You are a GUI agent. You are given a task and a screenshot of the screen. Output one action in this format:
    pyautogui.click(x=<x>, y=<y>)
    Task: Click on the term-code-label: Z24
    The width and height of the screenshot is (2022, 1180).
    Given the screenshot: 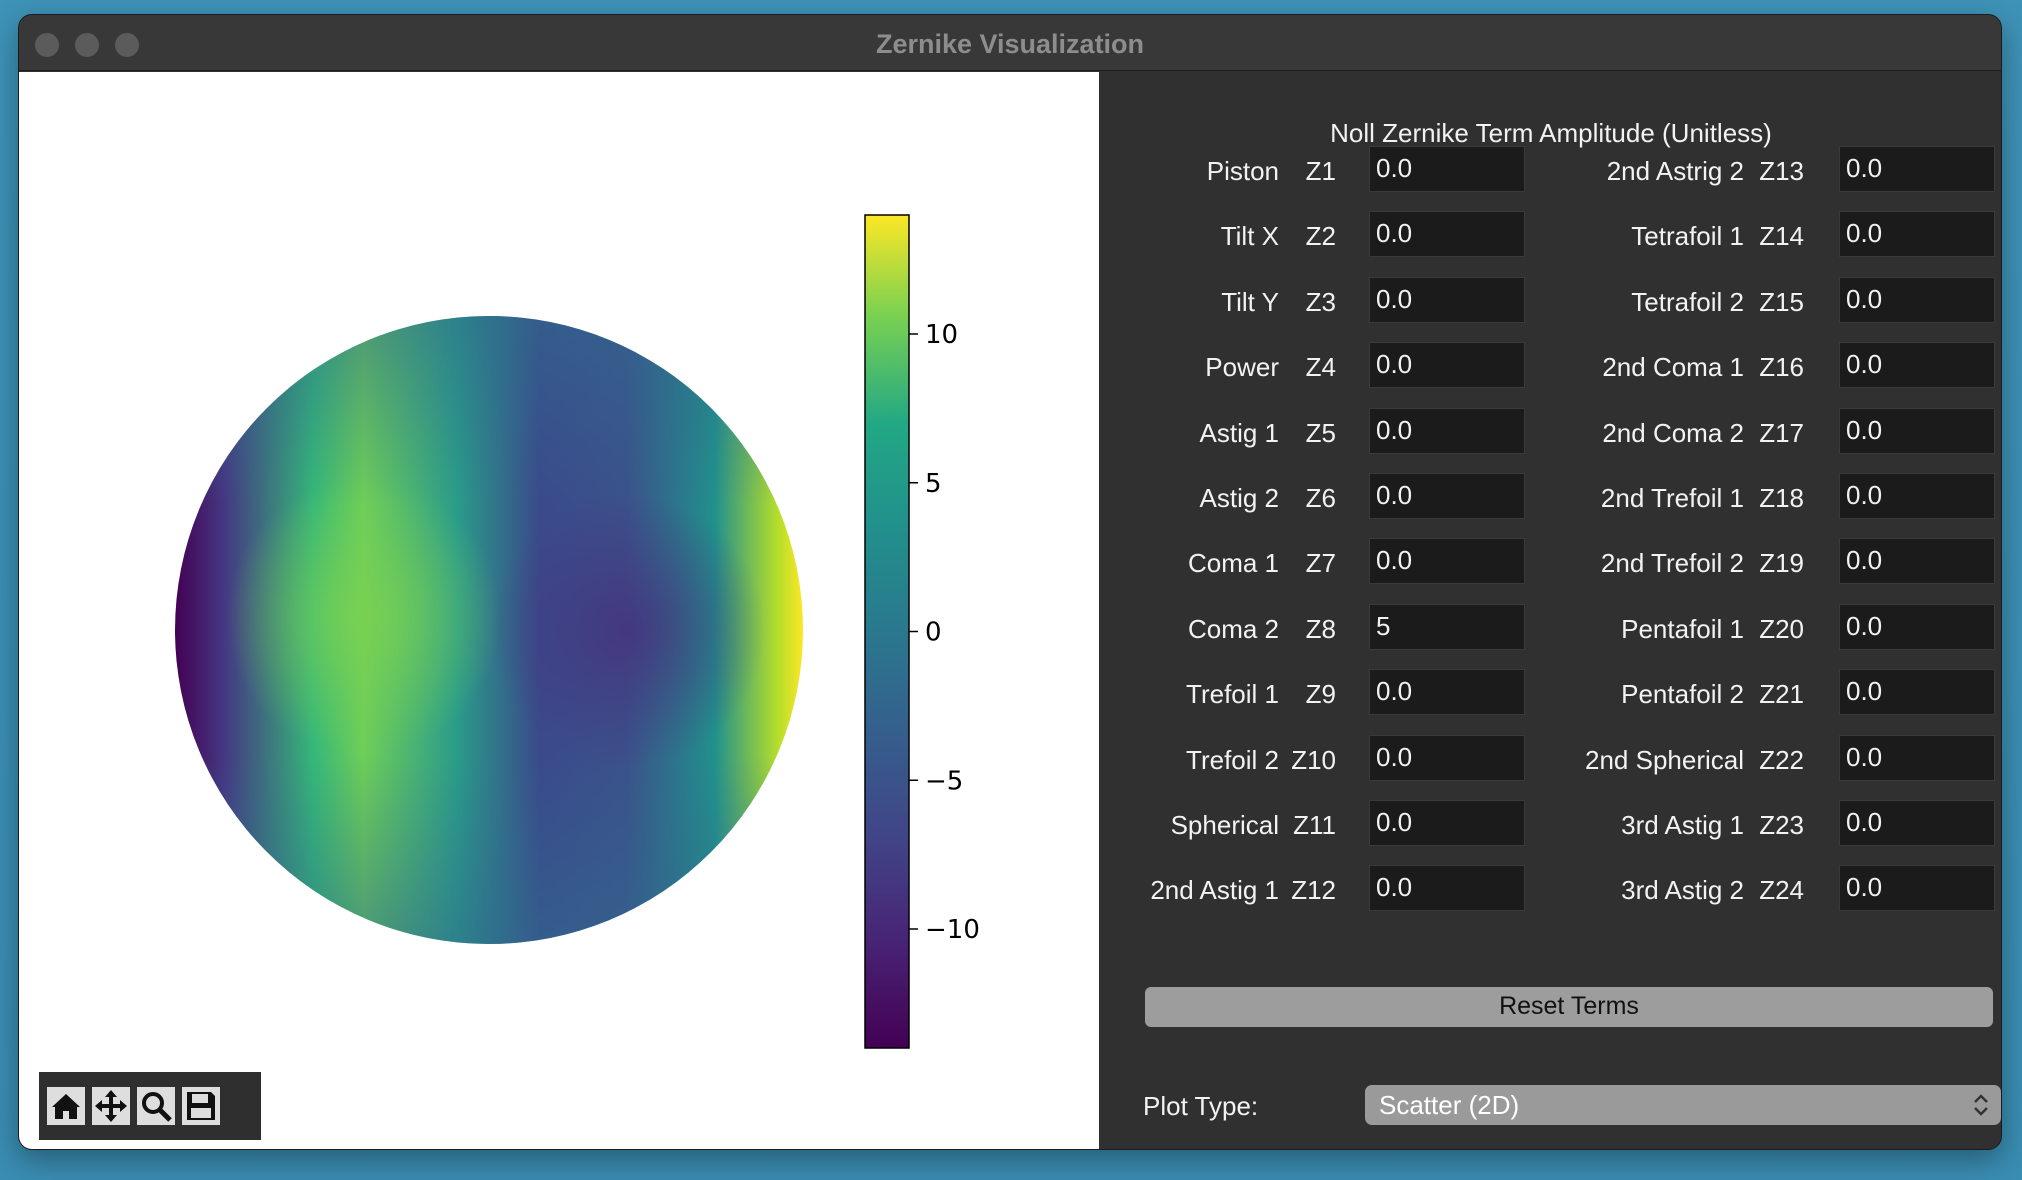 What is the action you would take?
    pyautogui.click(x=1781, y=890)
    